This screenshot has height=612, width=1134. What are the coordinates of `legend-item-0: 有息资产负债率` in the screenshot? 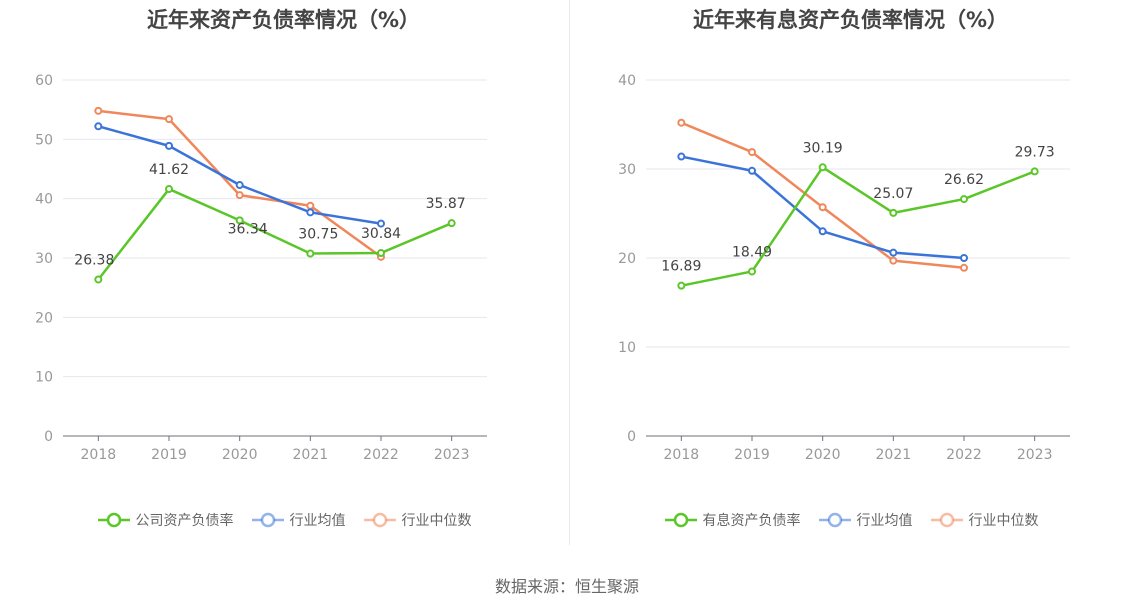 It's located at (732, 520).